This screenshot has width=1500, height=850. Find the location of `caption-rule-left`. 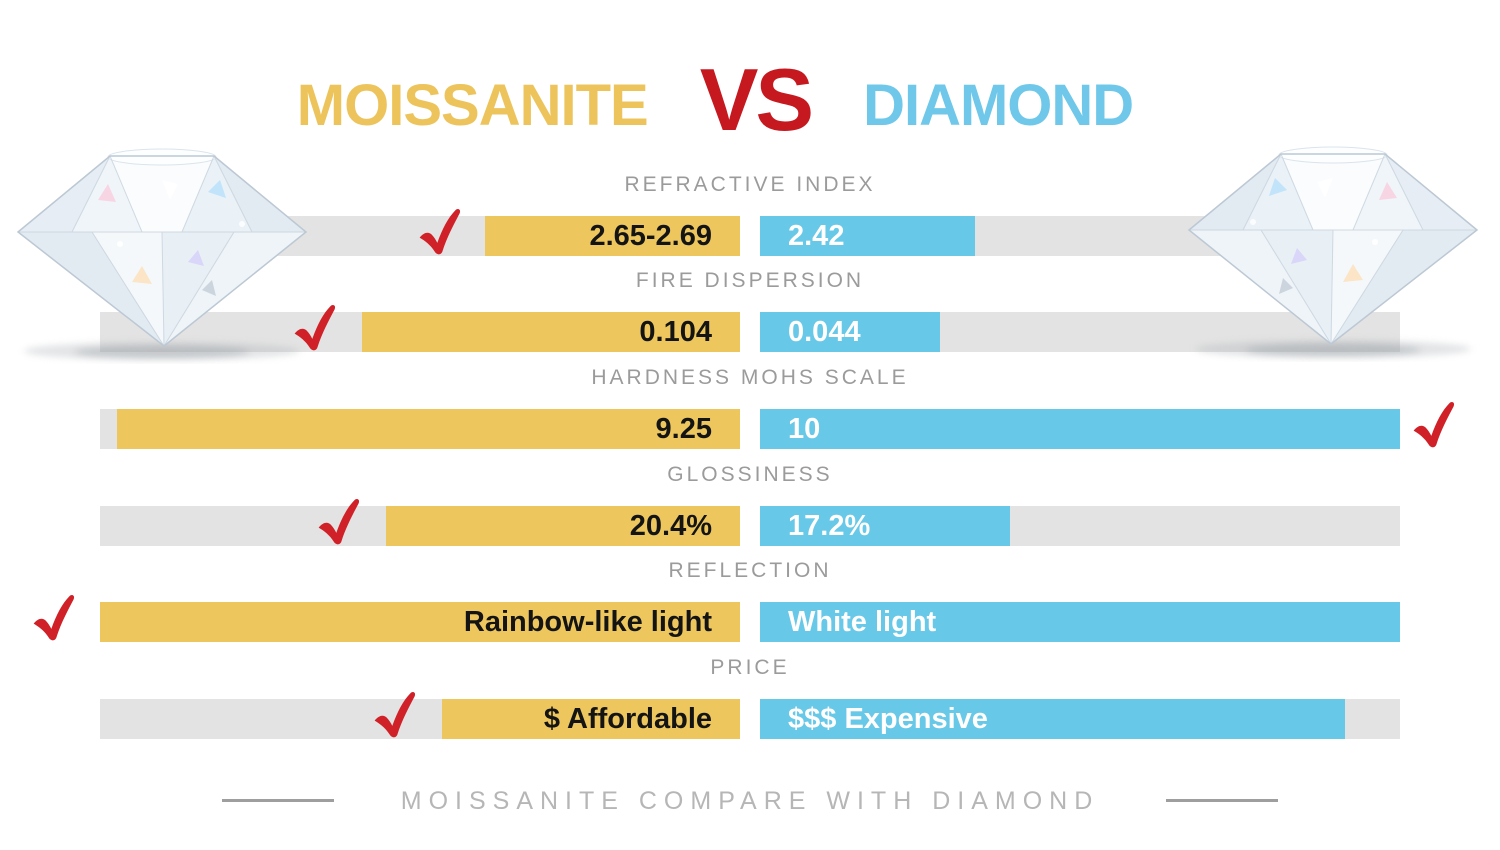

caption-rule-left is located at coordinates (278, 800).